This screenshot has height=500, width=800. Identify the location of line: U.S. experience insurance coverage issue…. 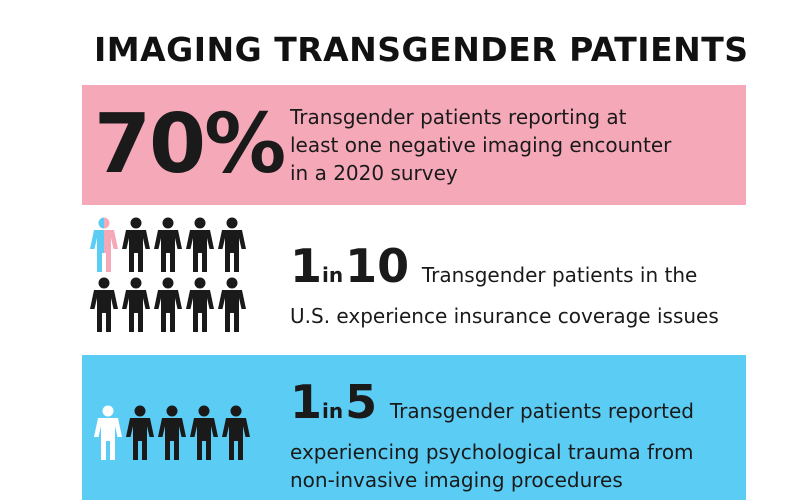
(504, 316).